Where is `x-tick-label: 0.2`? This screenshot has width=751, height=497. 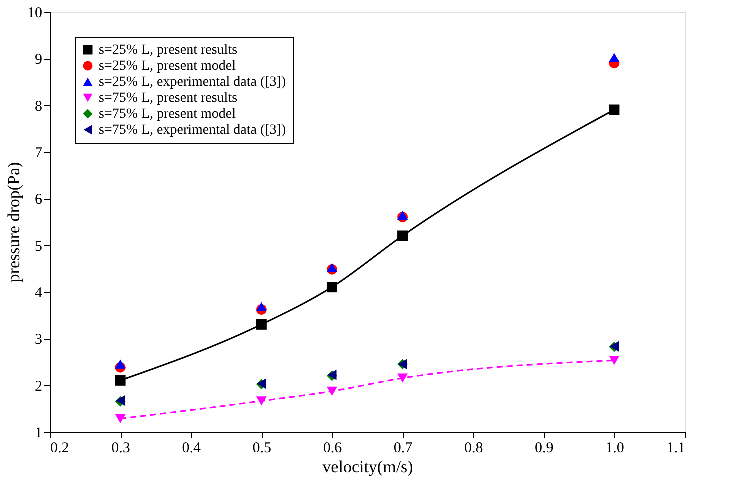
x-tick-label: 0.2 is located at coordinates (60, 448).